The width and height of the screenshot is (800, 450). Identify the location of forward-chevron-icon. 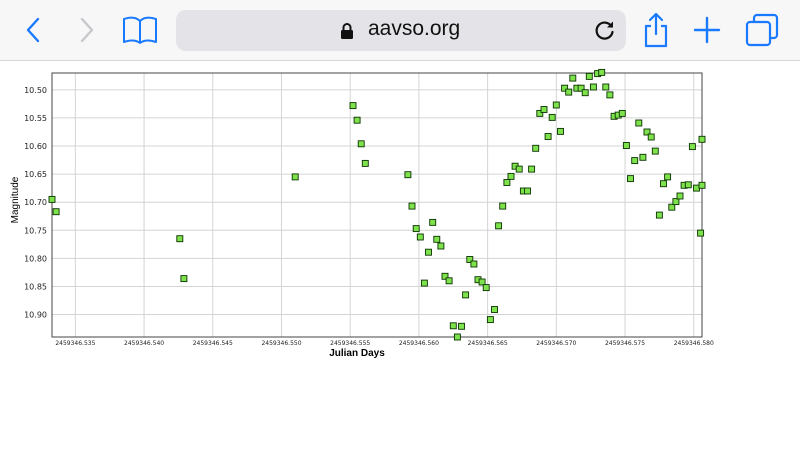
(87, 30).